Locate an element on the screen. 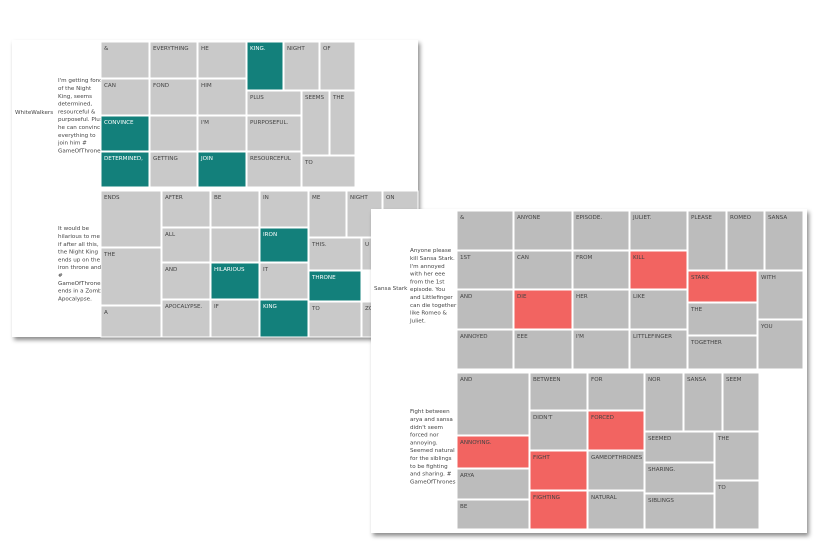 Image resolution: width=820 pixels, height=549 pixels. word-label: ZO is located at coordinates (369, 309).